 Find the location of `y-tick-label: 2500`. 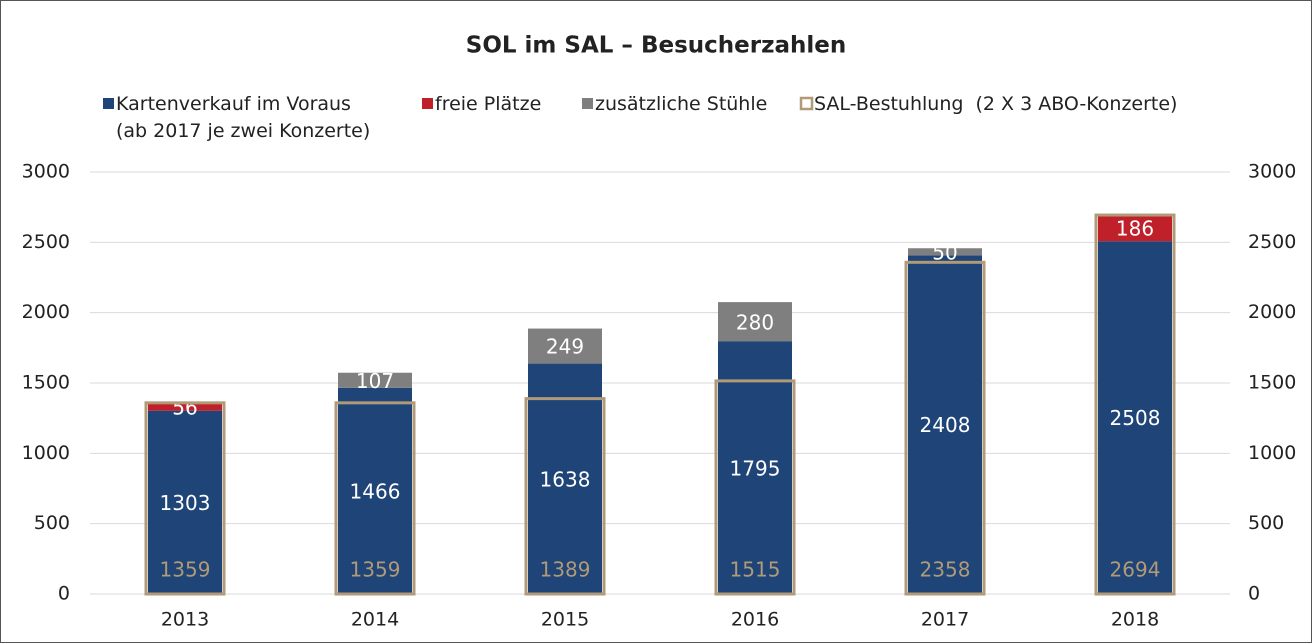

y-tick-label: 2500 is located at coordinates (46, 242).